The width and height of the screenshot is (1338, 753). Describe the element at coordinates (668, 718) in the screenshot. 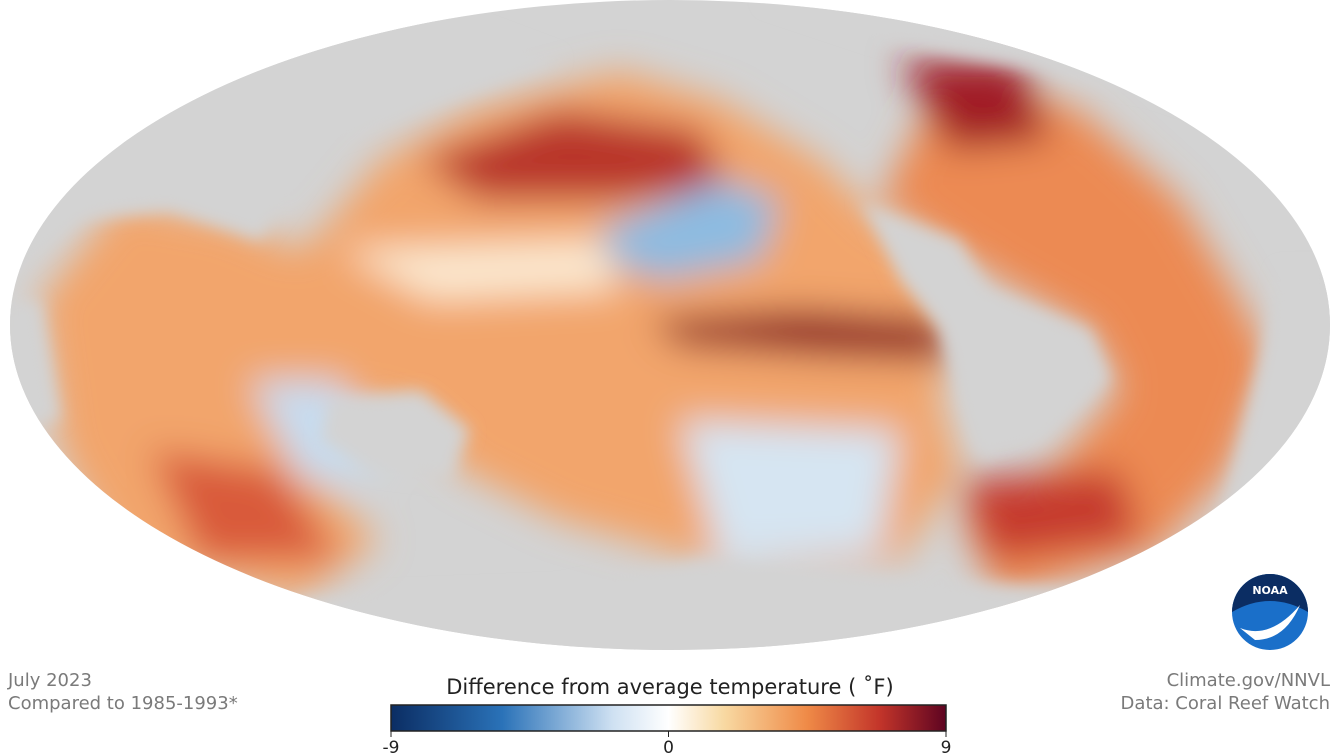

I see `color-bar` at that location.